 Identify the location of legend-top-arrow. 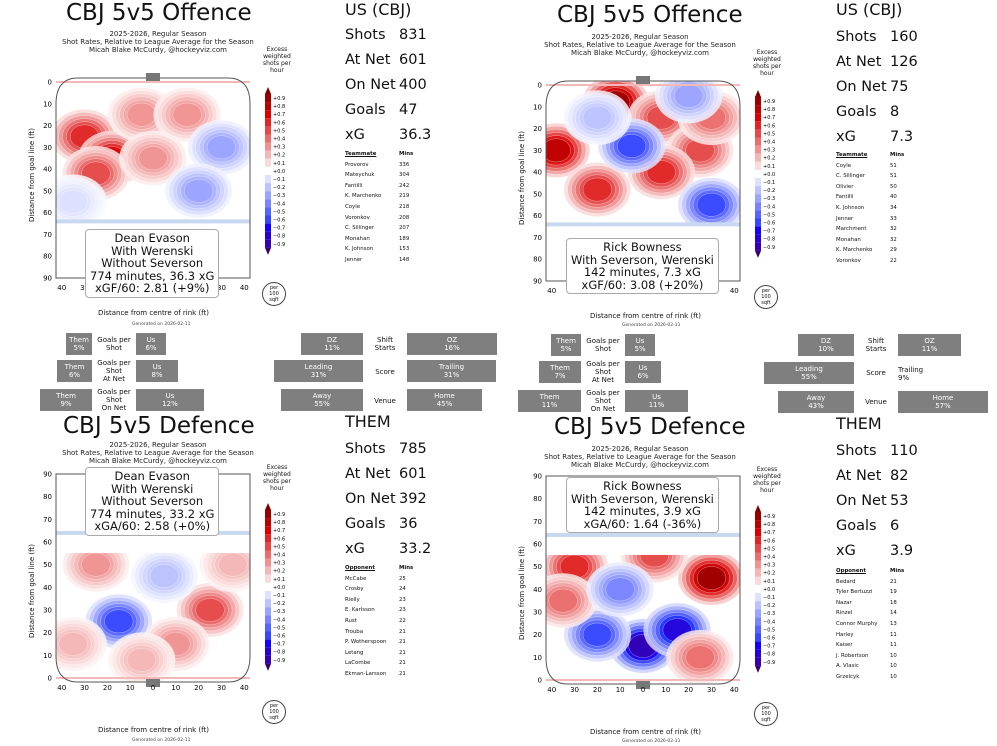
(268, 90).